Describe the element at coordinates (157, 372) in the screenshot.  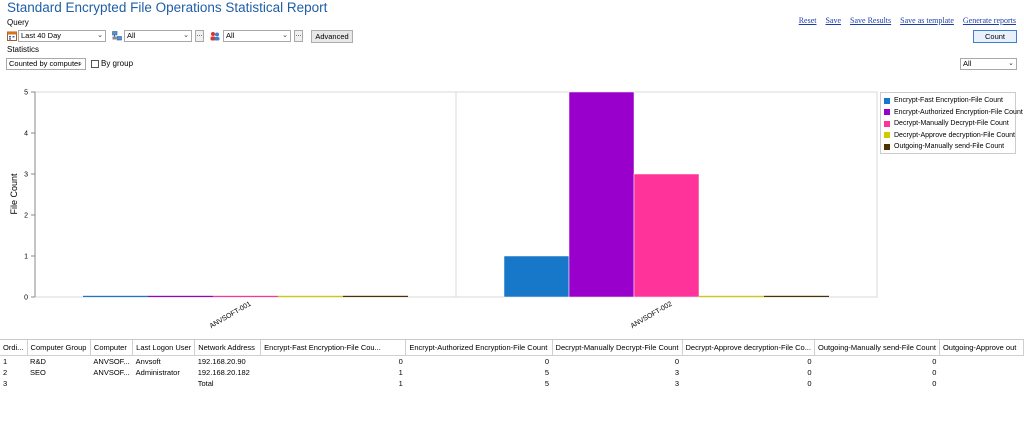
I see `table-cell: Administrator` at that location.